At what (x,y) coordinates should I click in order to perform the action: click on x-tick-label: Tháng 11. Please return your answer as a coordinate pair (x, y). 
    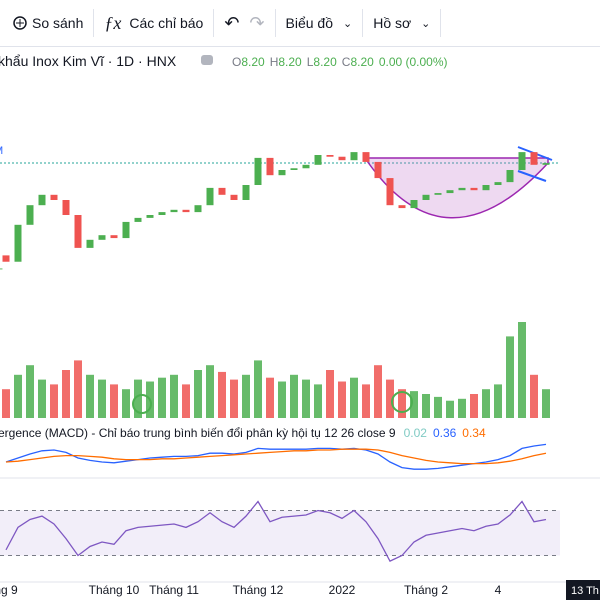
    Looking at the image, I should click on (174, 590).